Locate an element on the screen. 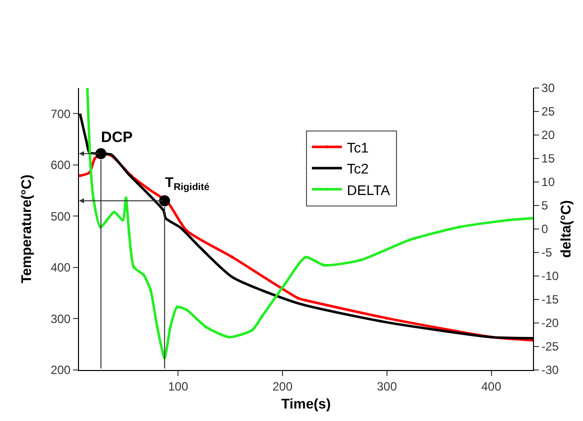  x-tick-label: 100 is located at coordinates (178, 386).